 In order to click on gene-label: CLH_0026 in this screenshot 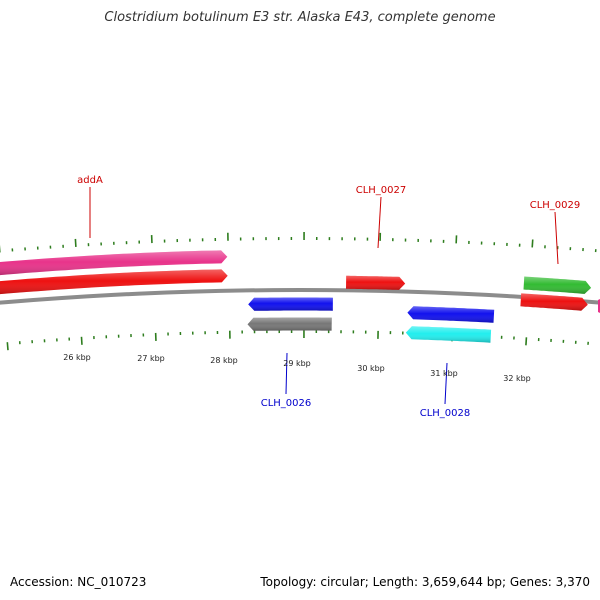, I will do `click(286, 403)`.